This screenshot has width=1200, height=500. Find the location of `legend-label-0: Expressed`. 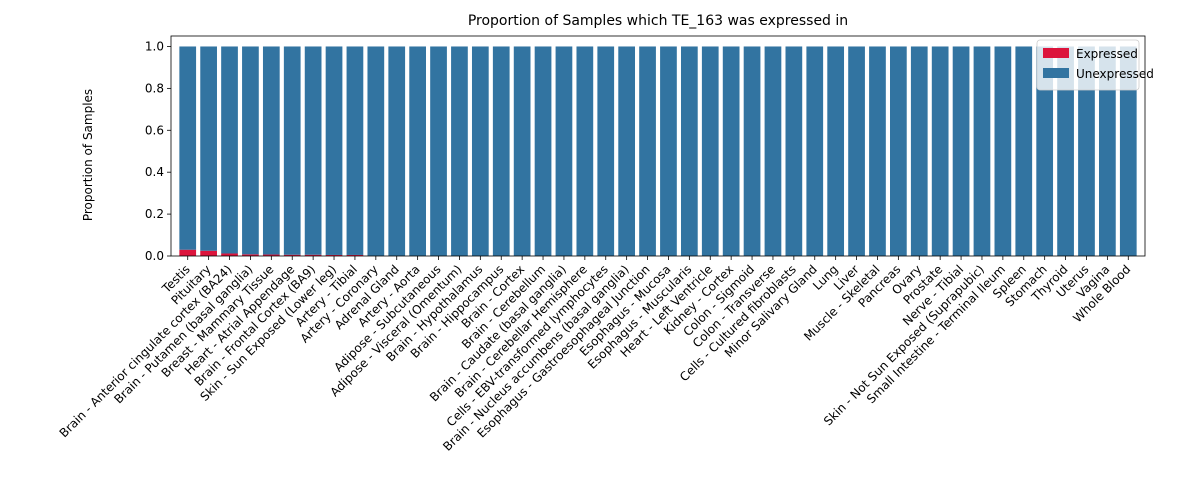

legend-label-0: Expressed is located at coordinates (1107, 54).